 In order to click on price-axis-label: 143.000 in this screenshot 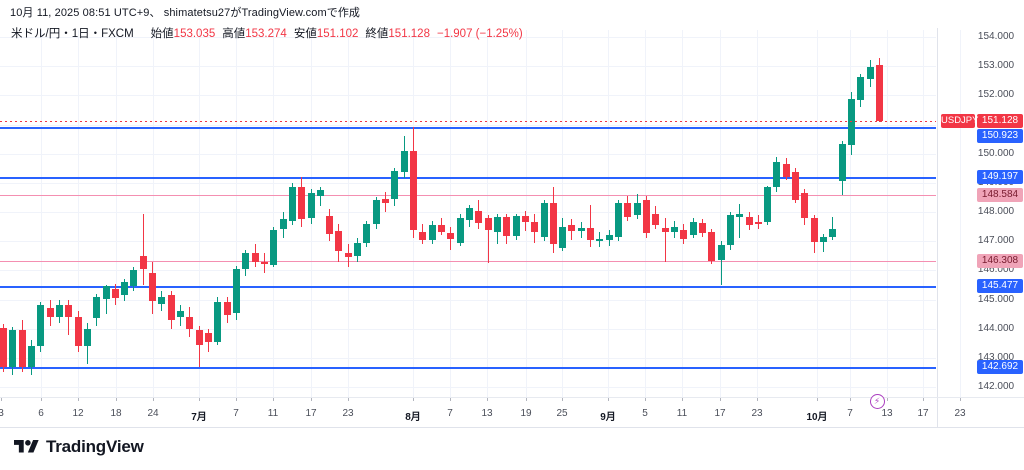, I will do `click(996, 357)`.